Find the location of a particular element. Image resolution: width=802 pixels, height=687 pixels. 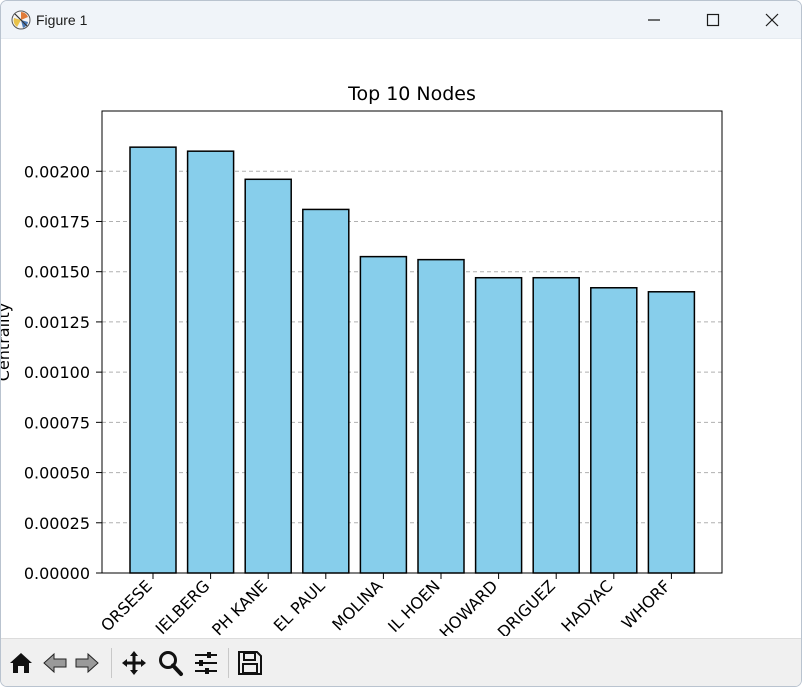

pan-icon is located at coordinates (134, 663).